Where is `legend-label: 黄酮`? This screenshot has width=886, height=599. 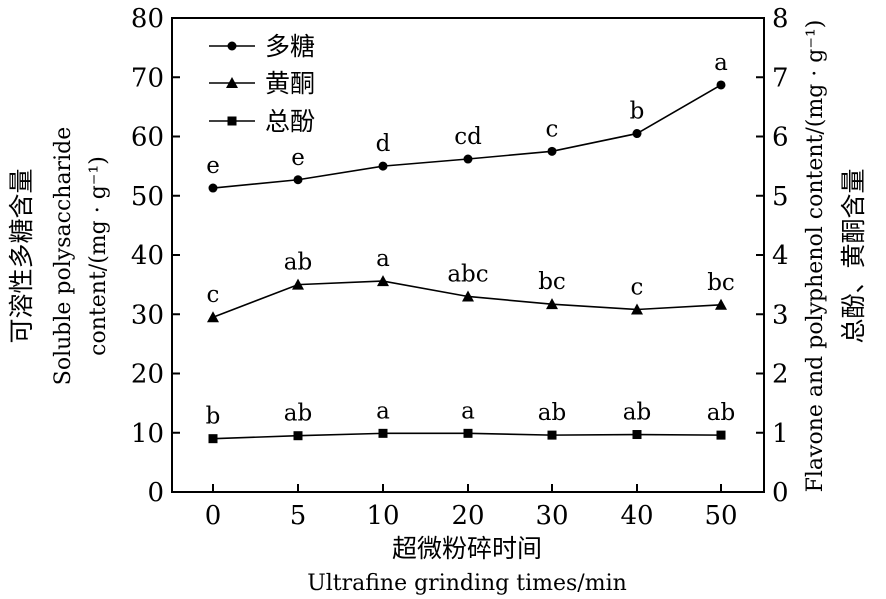 legend-label: 黄酮 is located at coordinates (290, 83).